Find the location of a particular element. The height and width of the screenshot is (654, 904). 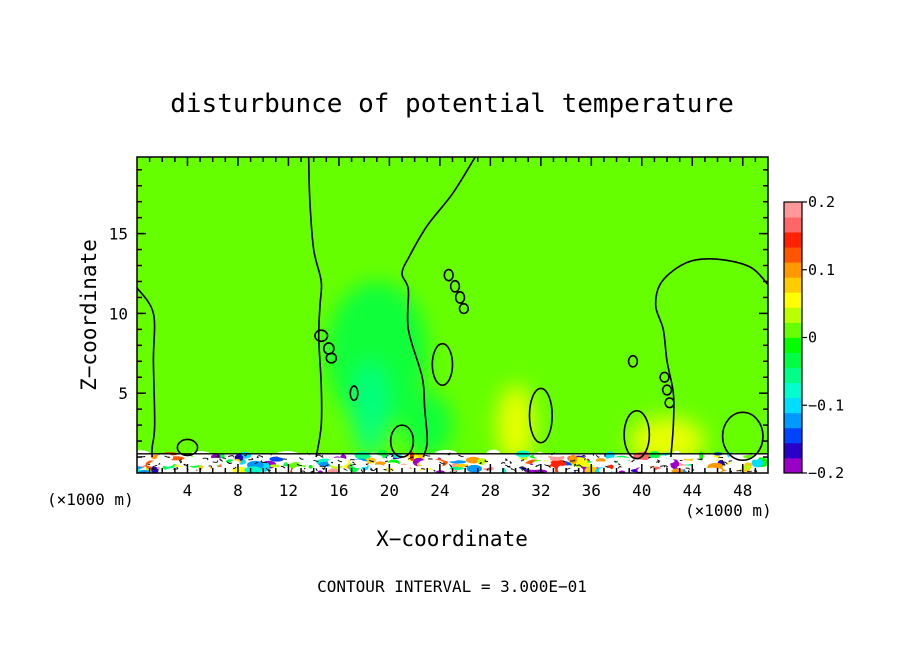

y-tick-label: 15 is located at coordinates (118, 234).